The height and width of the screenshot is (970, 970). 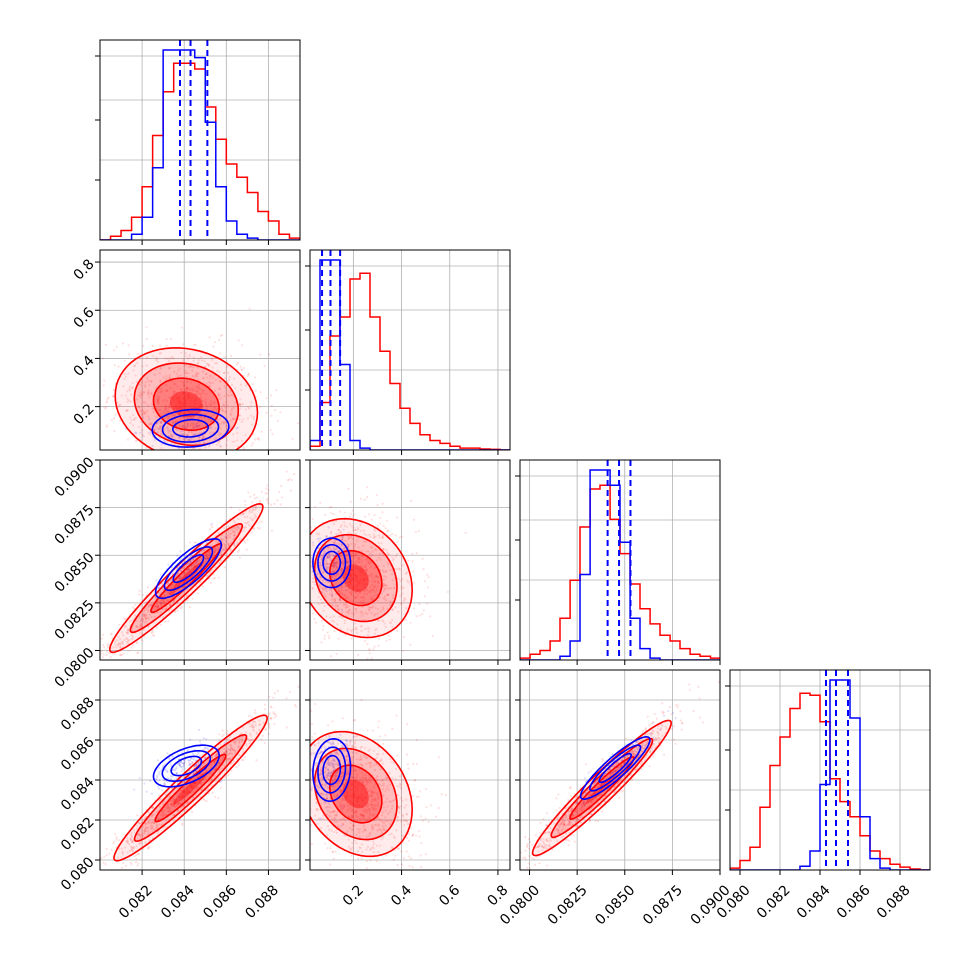 I want to click on blue-contours, so click(x=186, y=766).